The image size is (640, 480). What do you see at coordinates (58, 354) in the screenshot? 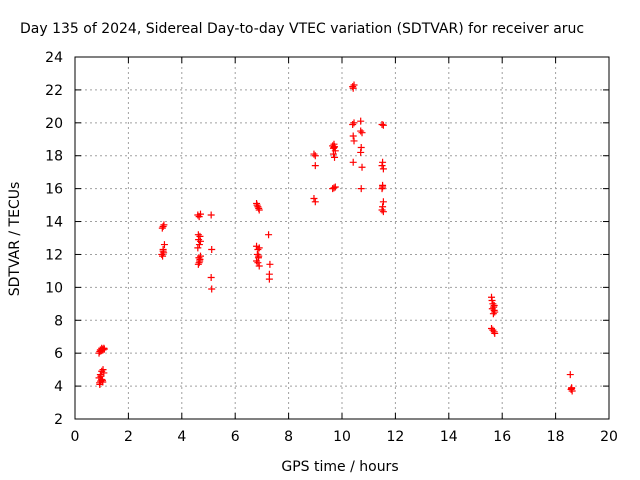
I see `y-tick-label: 6` at bounding box center [58, 354].